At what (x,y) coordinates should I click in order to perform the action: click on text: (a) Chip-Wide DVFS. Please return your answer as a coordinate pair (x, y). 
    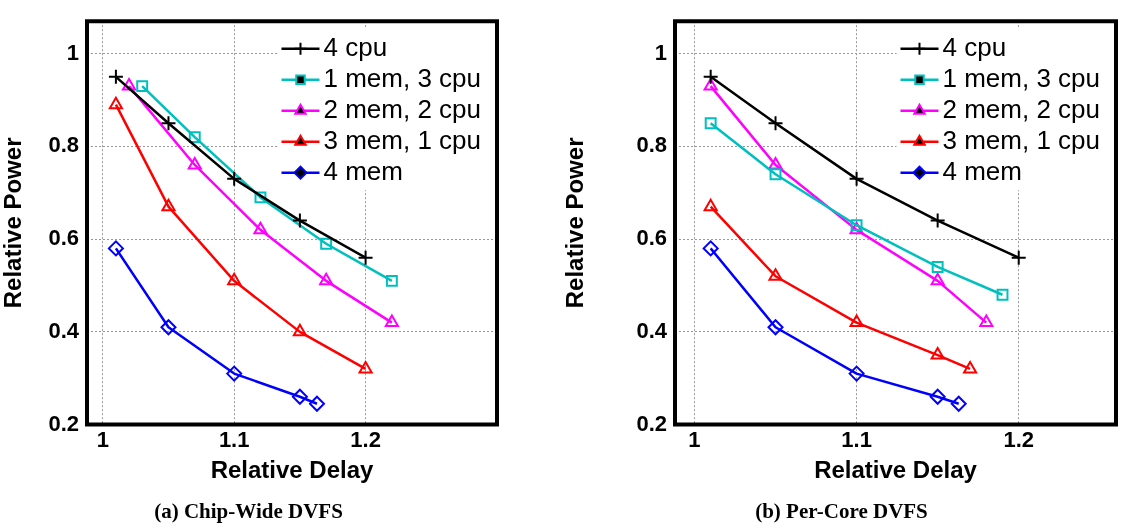
    Looking at the image, I should click on (248, 510).